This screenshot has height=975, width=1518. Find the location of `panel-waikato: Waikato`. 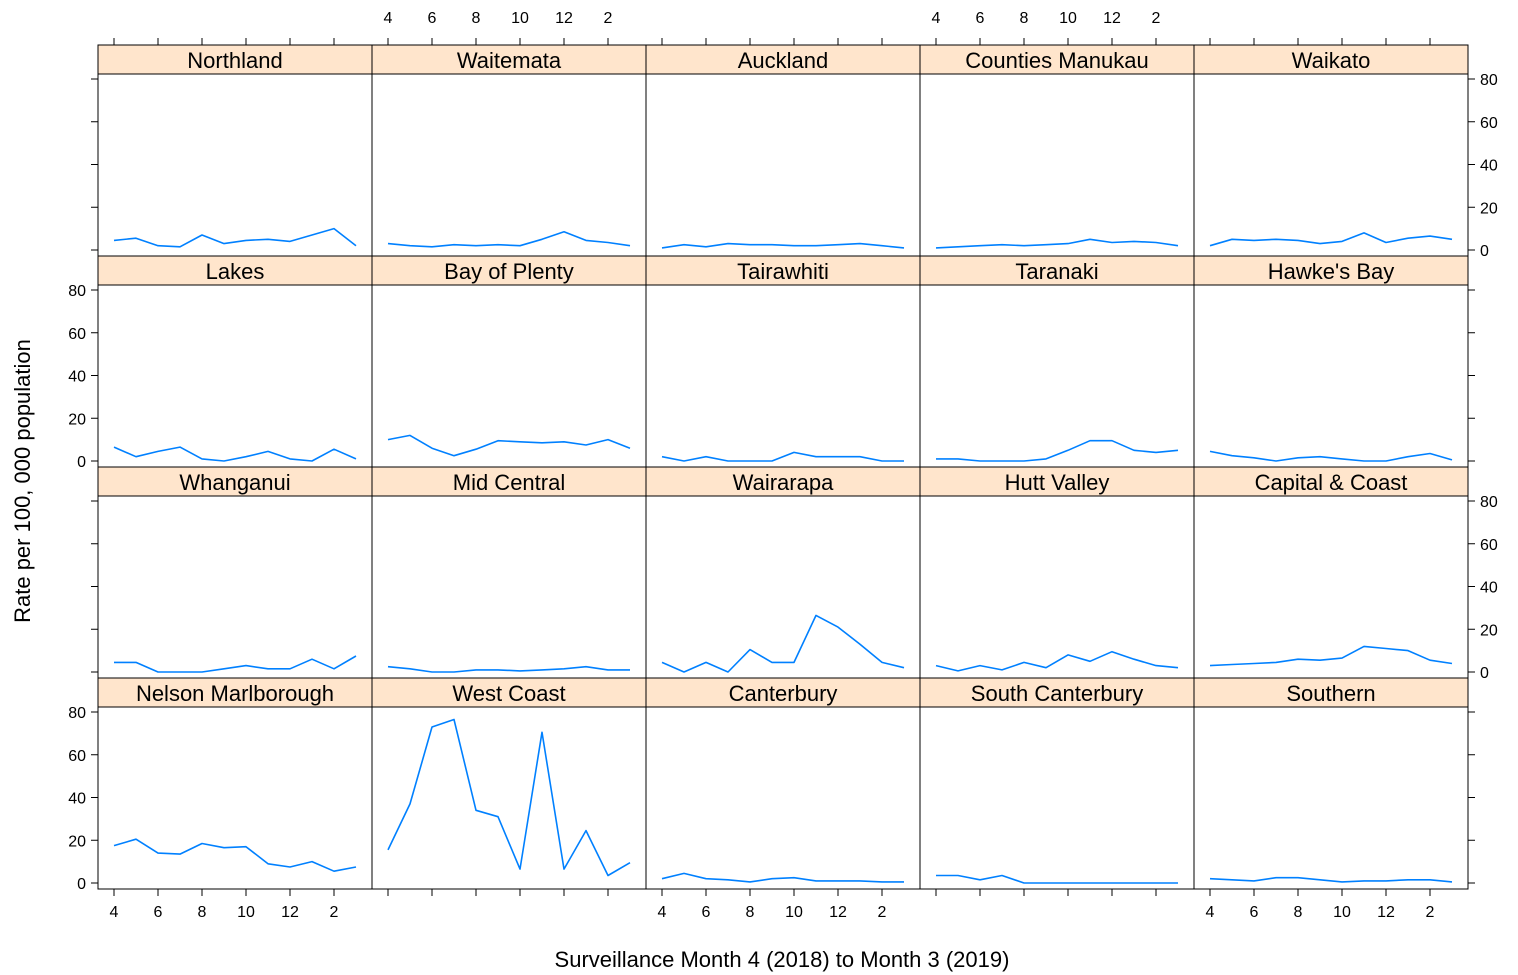

panel-waikato: Waikato is located at coordinates (1331, 150).